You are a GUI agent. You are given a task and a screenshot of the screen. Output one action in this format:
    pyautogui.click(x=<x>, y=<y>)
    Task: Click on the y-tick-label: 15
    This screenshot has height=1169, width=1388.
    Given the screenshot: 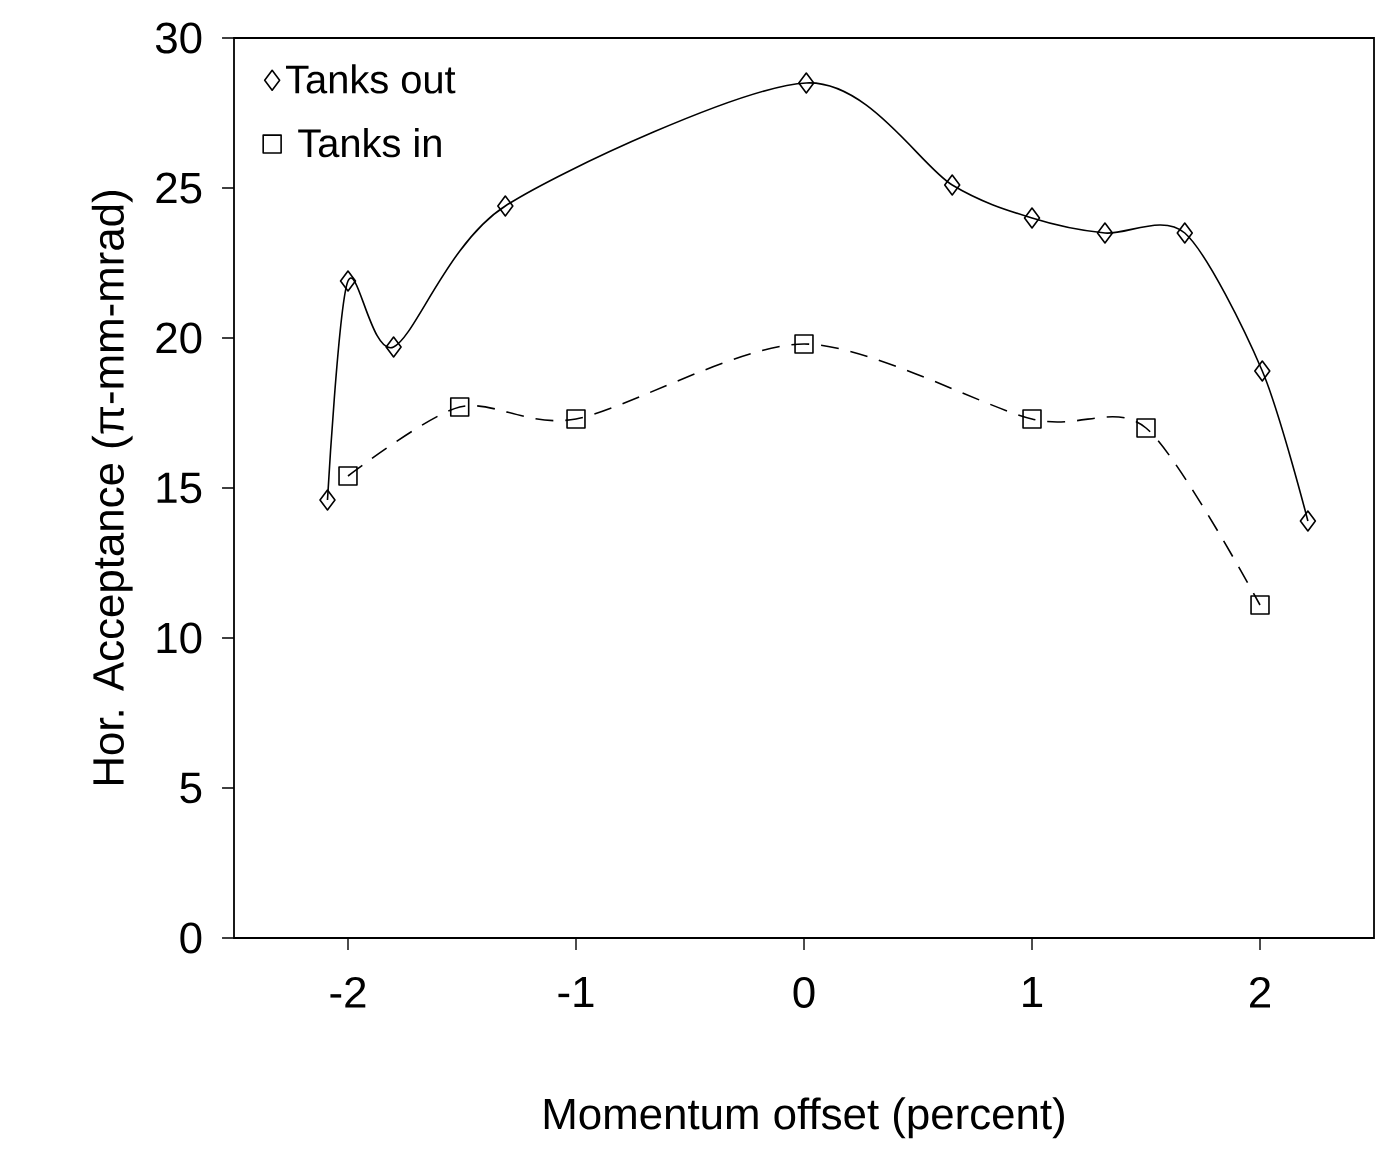 What is the action you would take?
    pyautogui.click(x=179, y=488)
    